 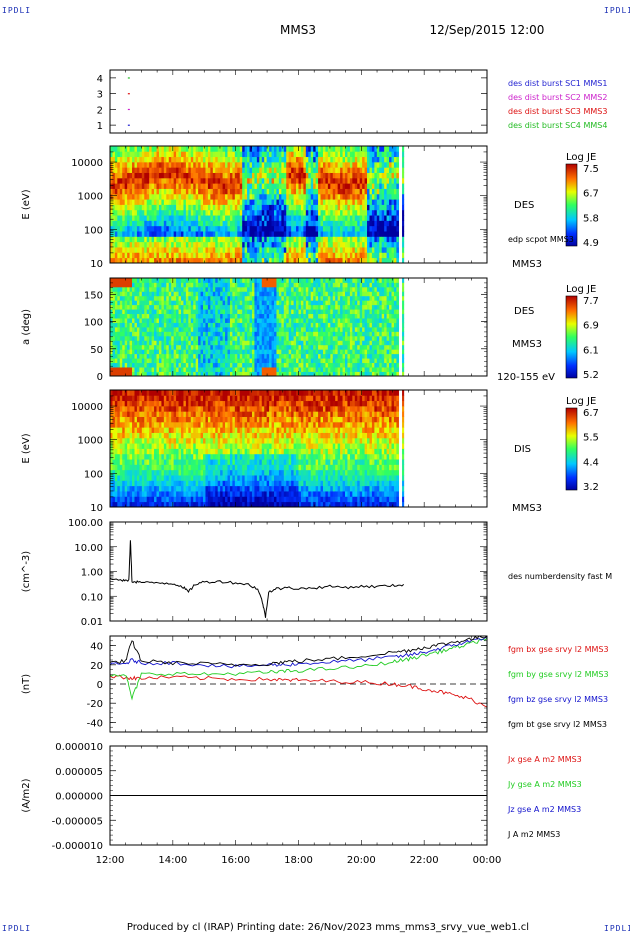 What do you see at coordinates (87, 163) in the screenshot?
I see `des_energy-ytick-label: 10000` at bounding box center [87, 163].